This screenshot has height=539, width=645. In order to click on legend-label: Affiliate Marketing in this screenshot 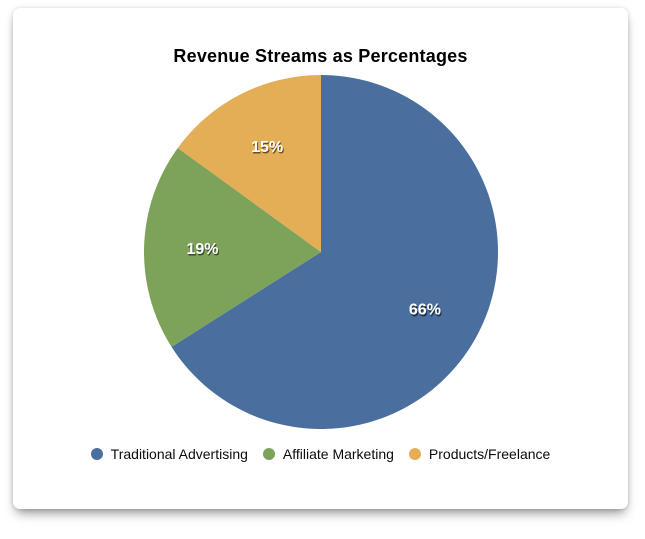, I will do `click(338, 454)`.